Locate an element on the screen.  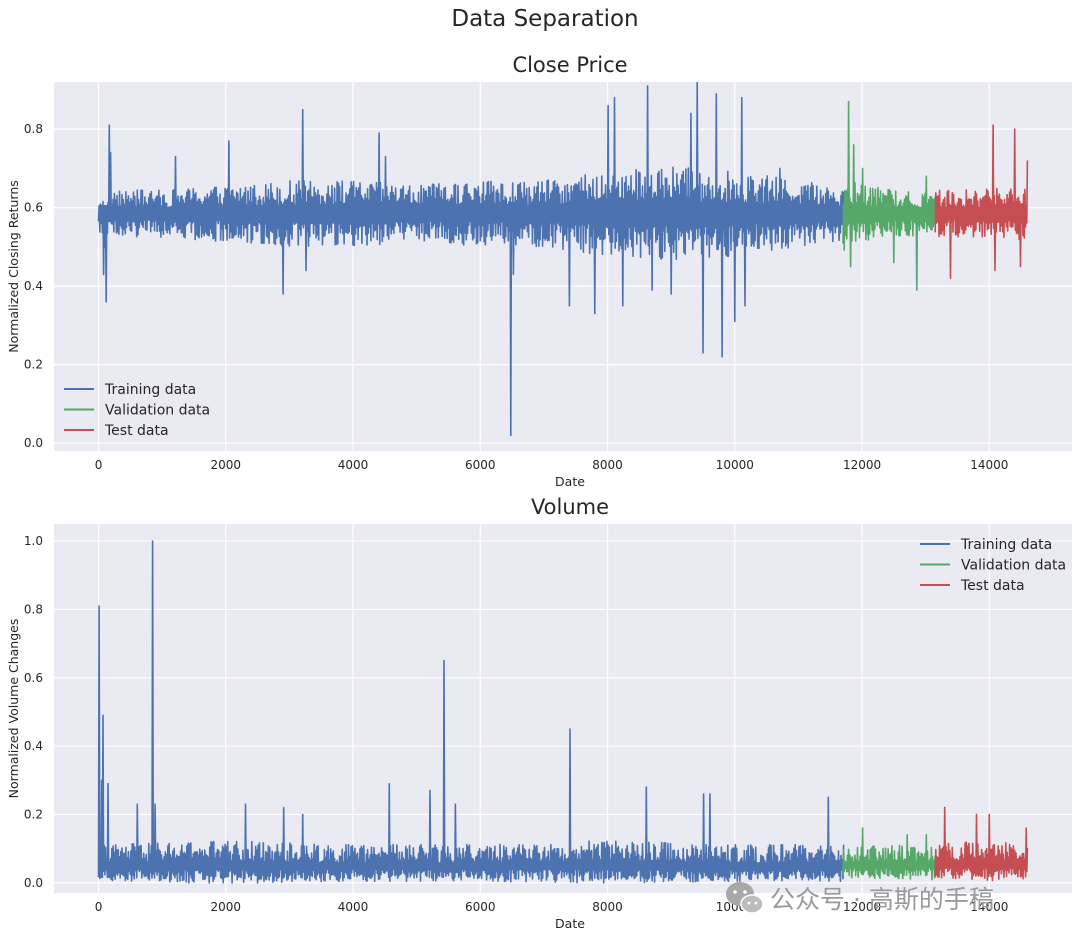
watermark-text: 公众号 · 高斯的手稿 is located at coordinates (882, 899).